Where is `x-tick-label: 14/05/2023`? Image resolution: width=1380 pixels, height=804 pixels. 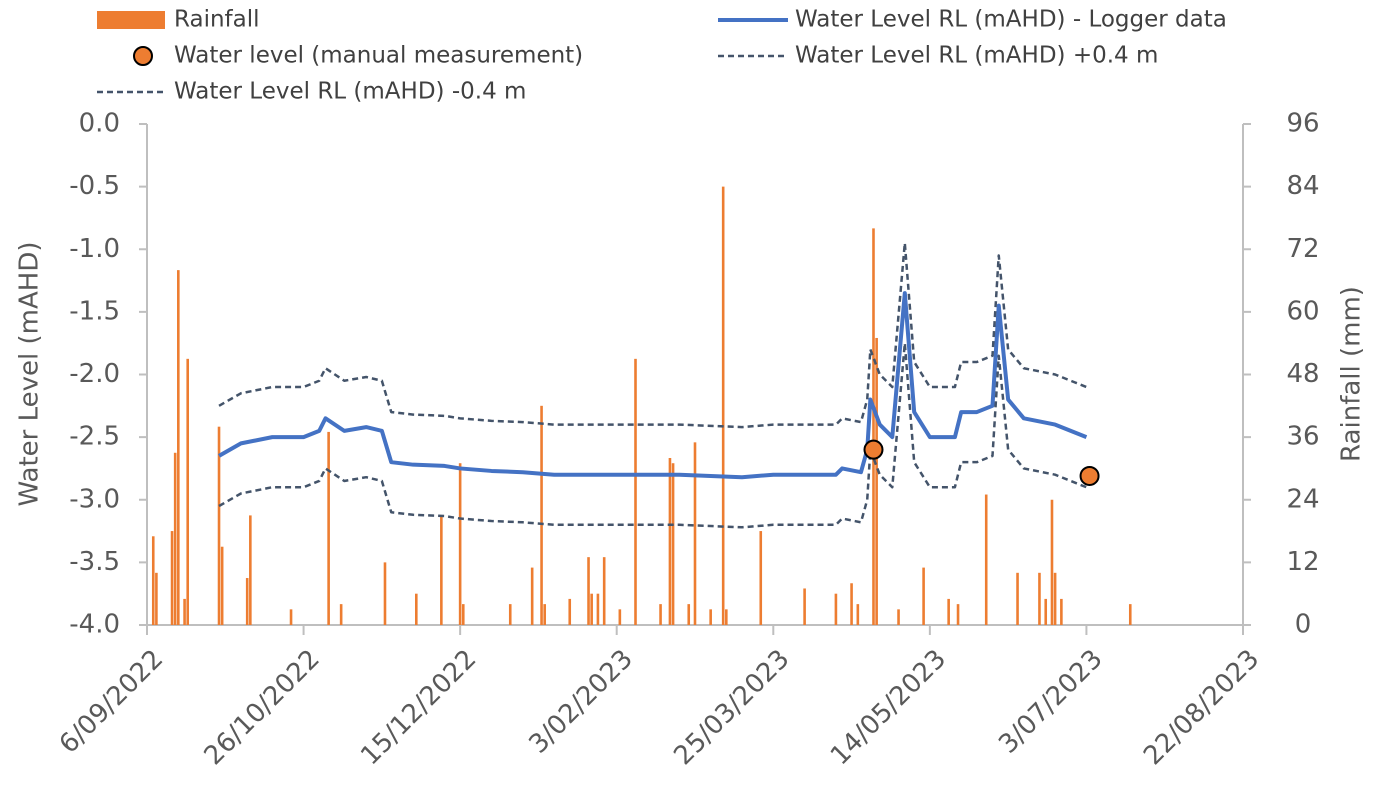 x-tick-label: 14/05/2023 is located at coordinates (888, 707).